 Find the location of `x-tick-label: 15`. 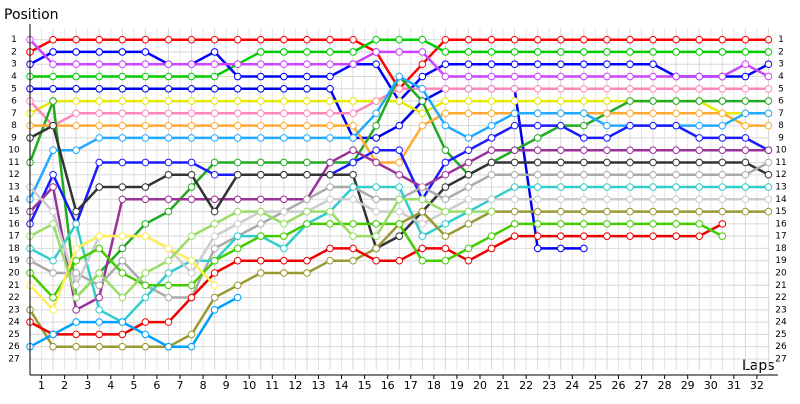

x-tick-label: 15 is located at coordinates (365, 385).